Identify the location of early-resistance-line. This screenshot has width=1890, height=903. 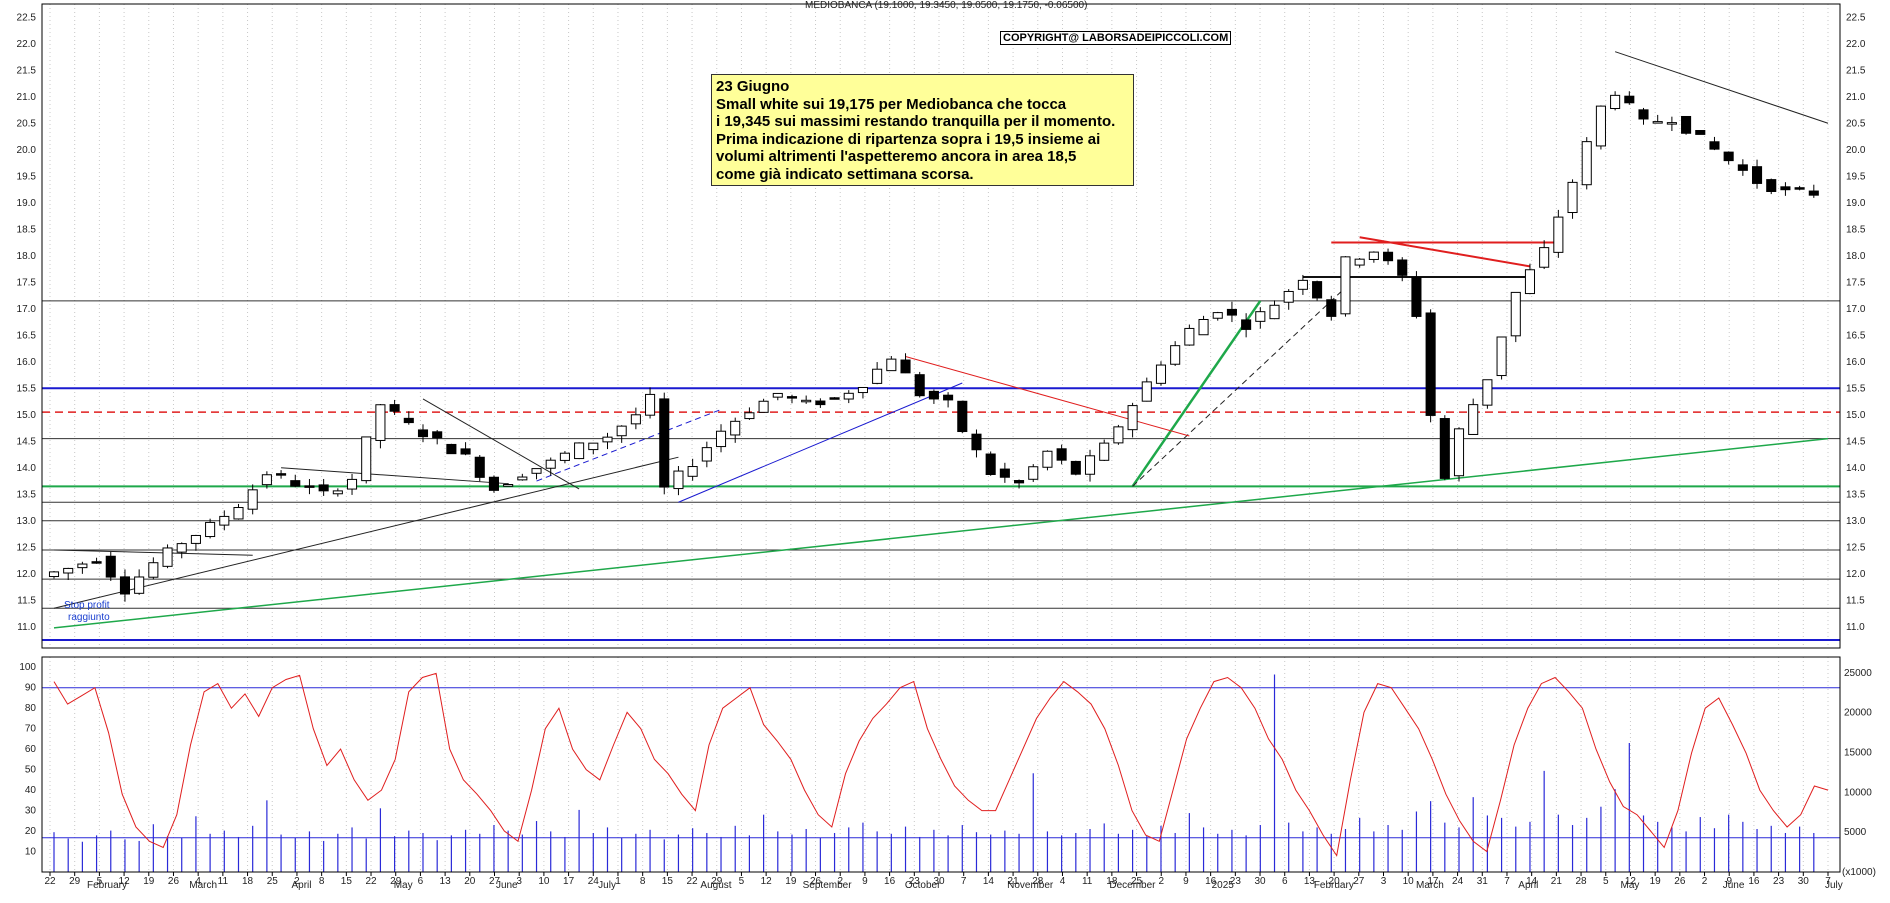
(153, 552).